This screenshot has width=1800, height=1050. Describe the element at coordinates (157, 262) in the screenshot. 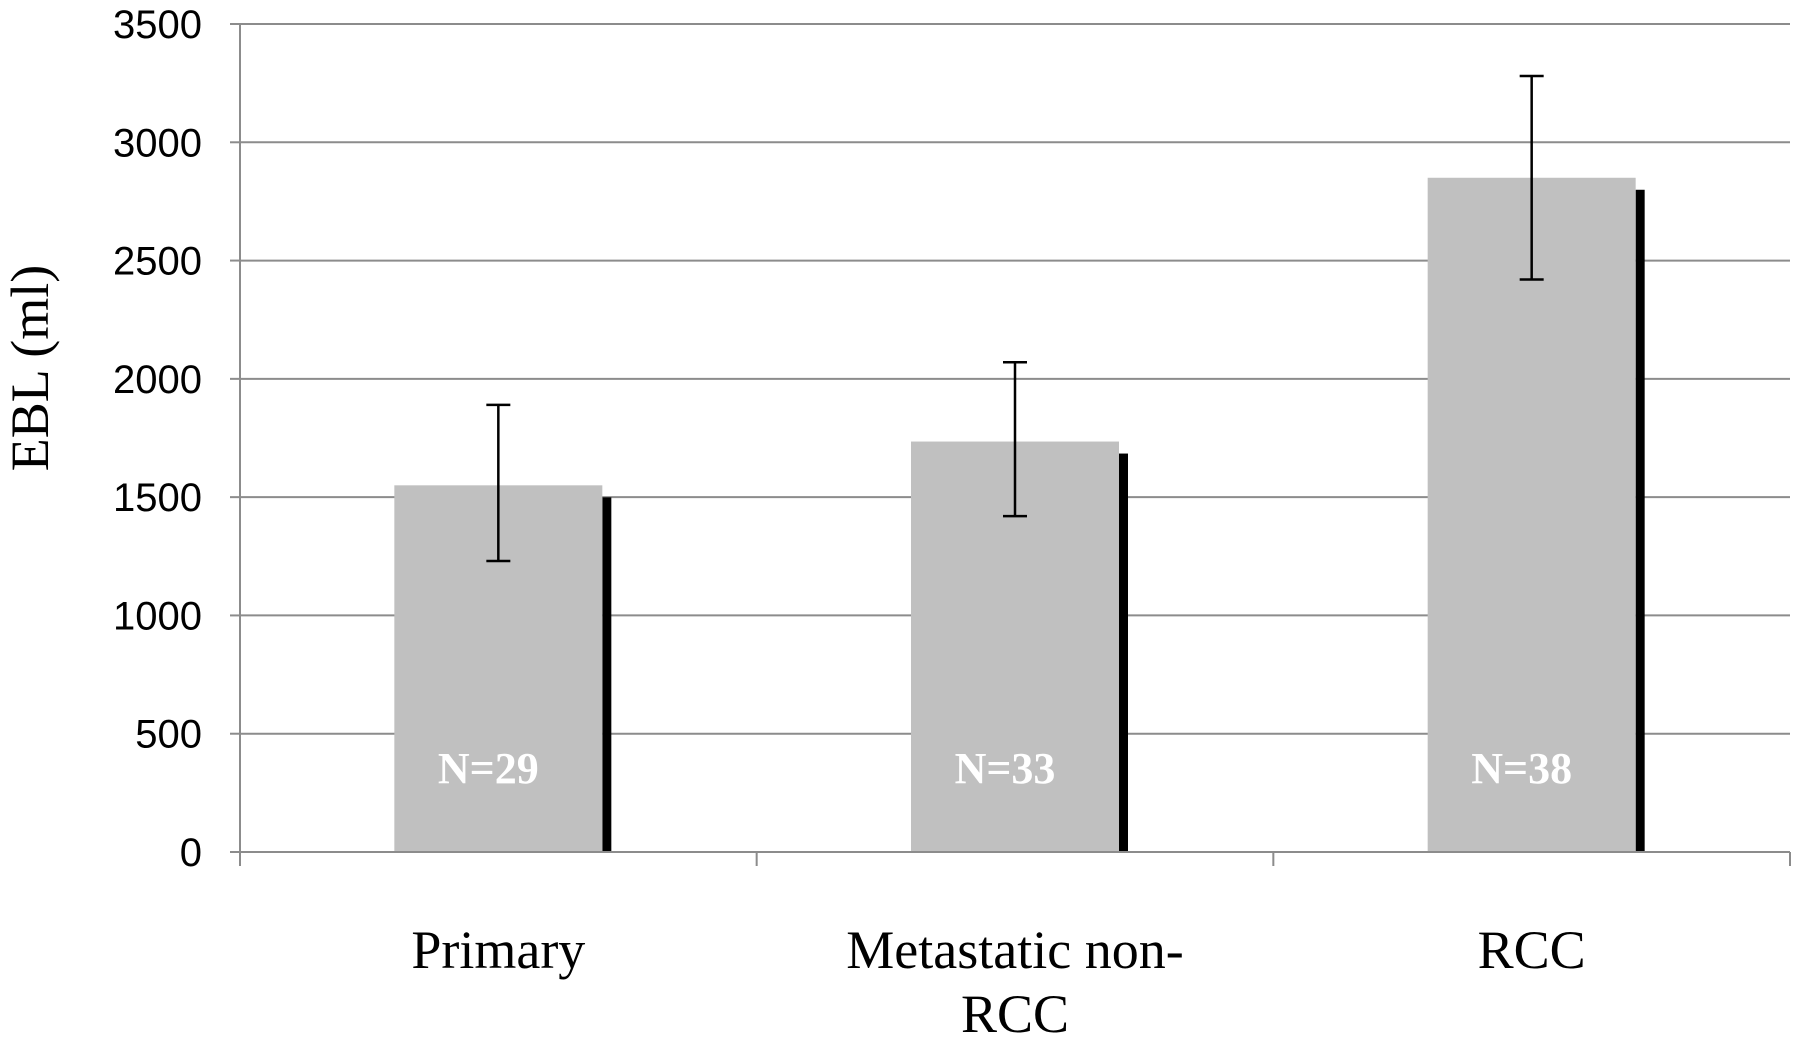

I see `y-tick-label: 2500` at that location.